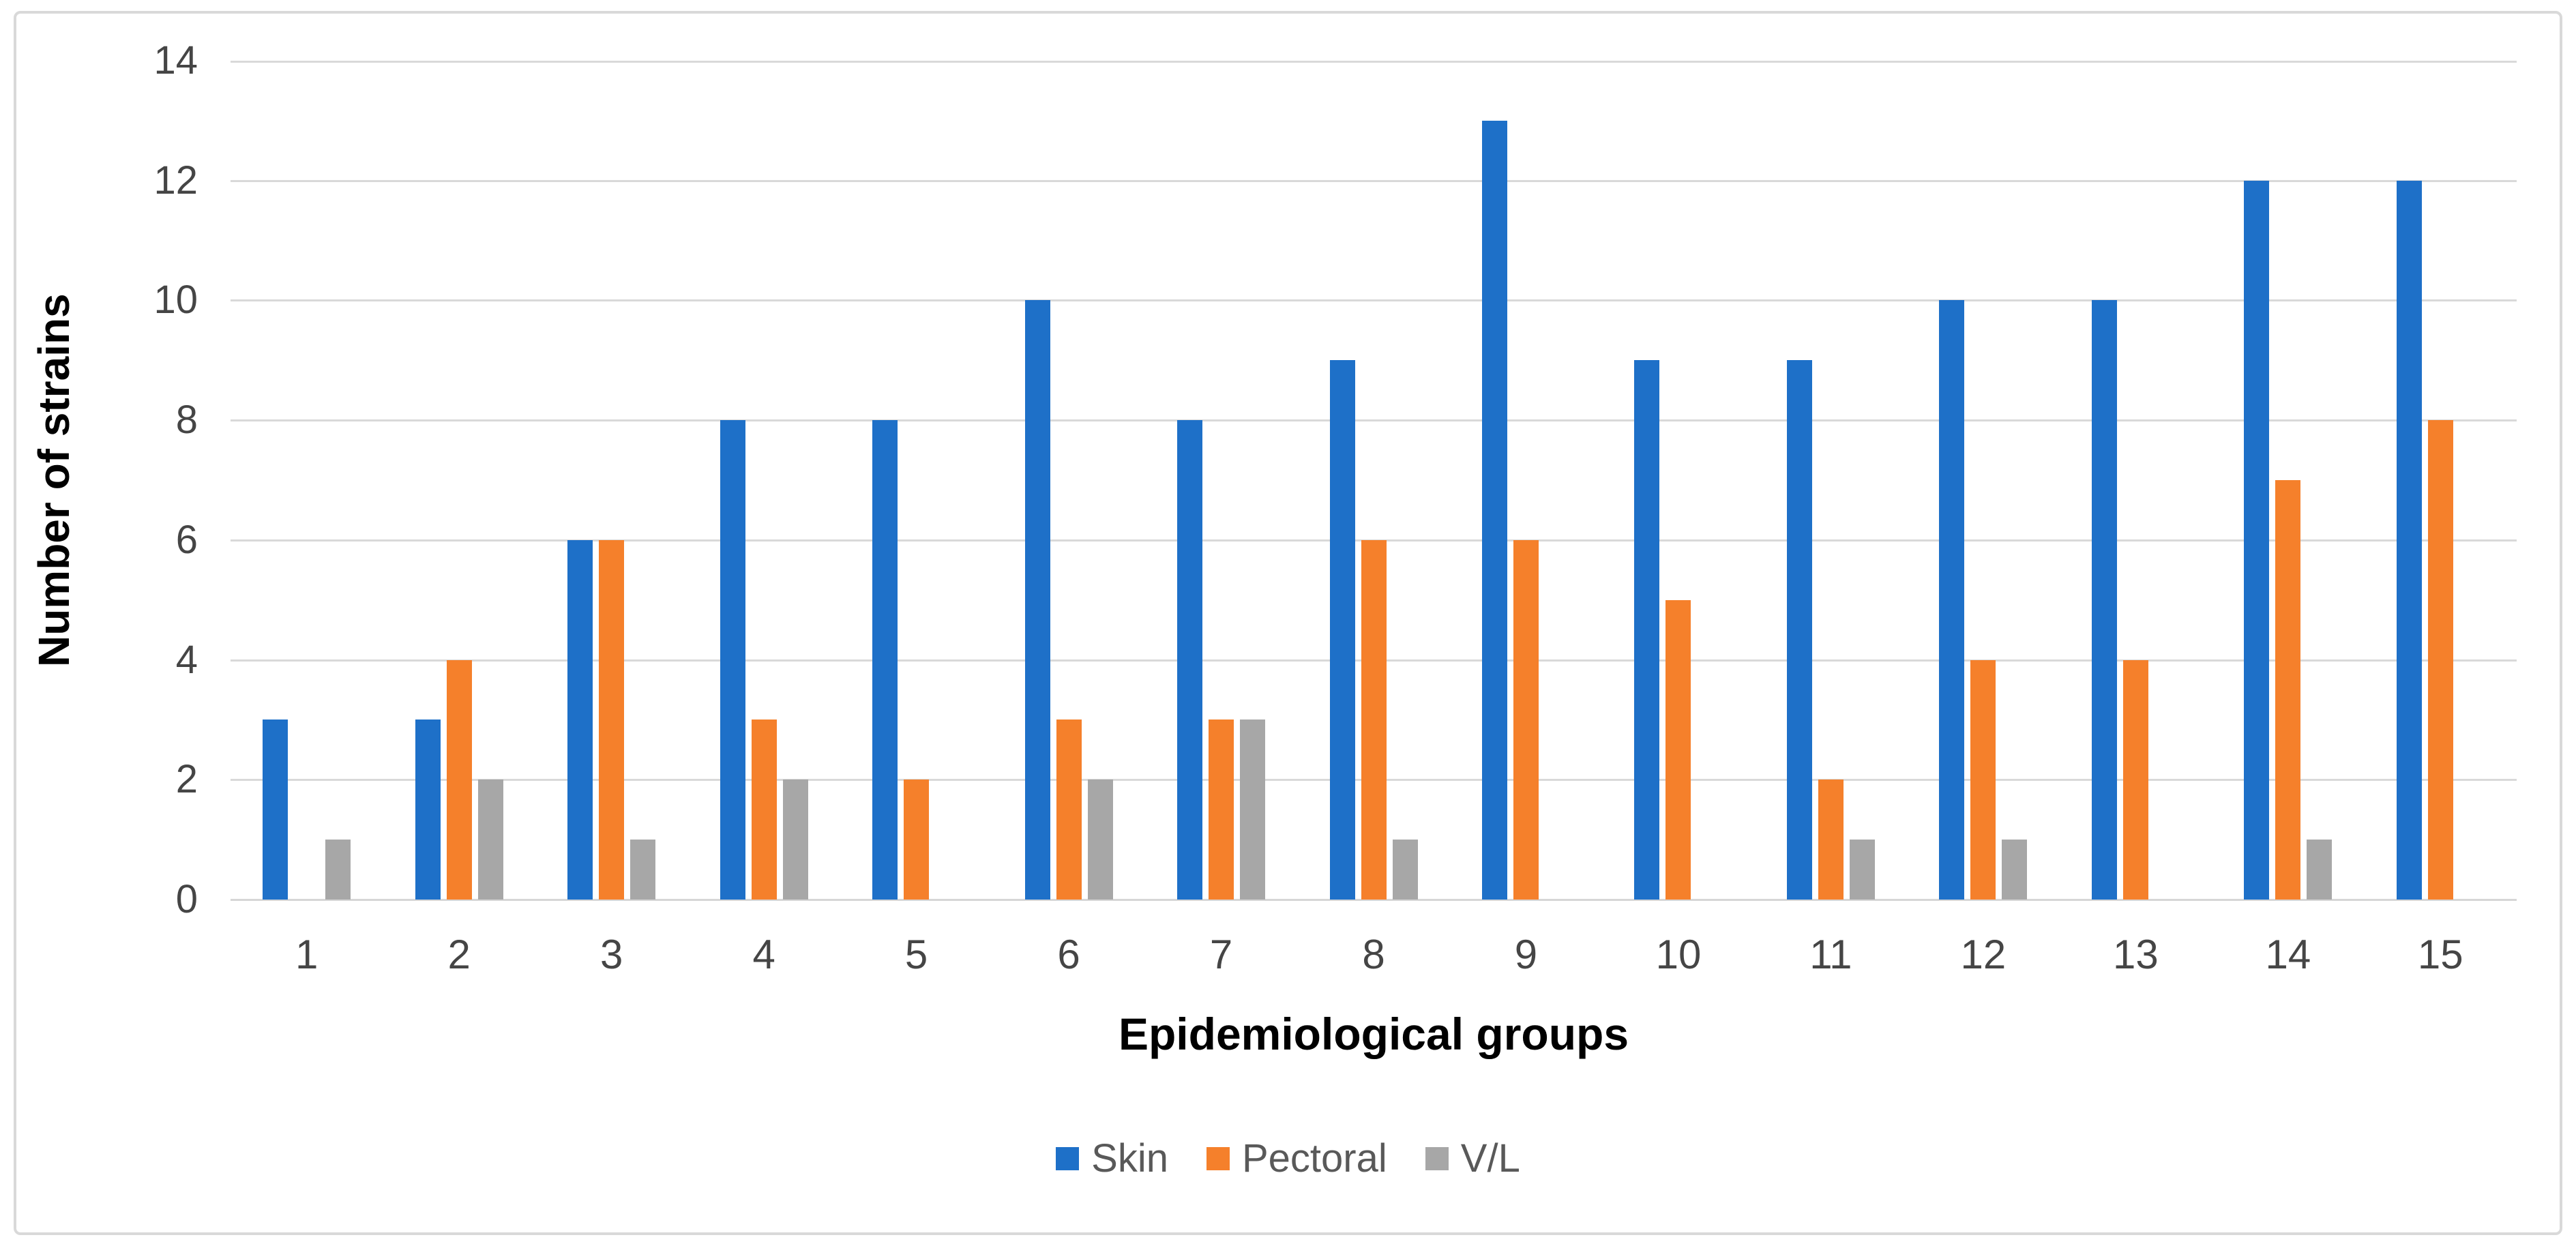 Image resolution: width=2576 pixels, height=1246 pixels. What do you see at coordinates (1678, 954) in the screenshot?
I see `x-tick-label: 10` at bounding box center [1678, 954].